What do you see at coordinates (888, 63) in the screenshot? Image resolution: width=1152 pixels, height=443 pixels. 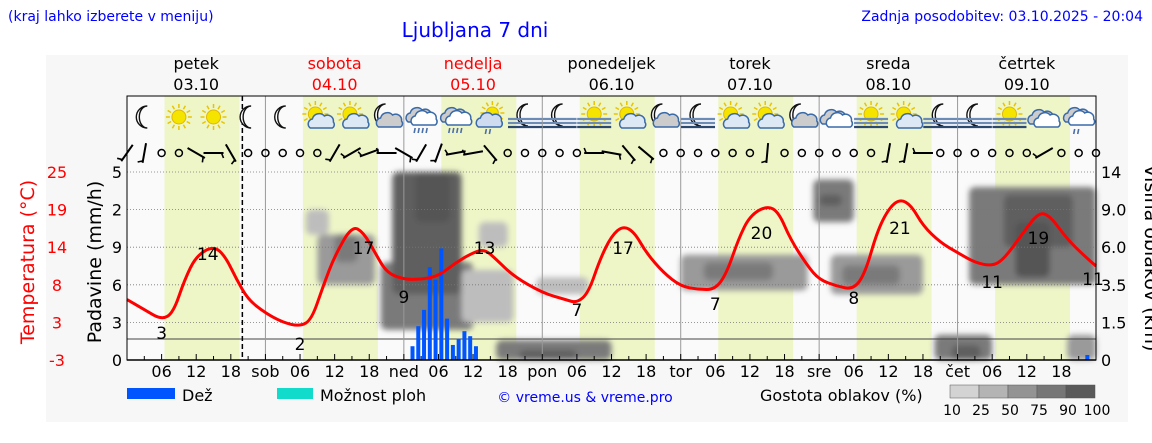 I see `day-name: sreda` at bounding box center [888, 63].